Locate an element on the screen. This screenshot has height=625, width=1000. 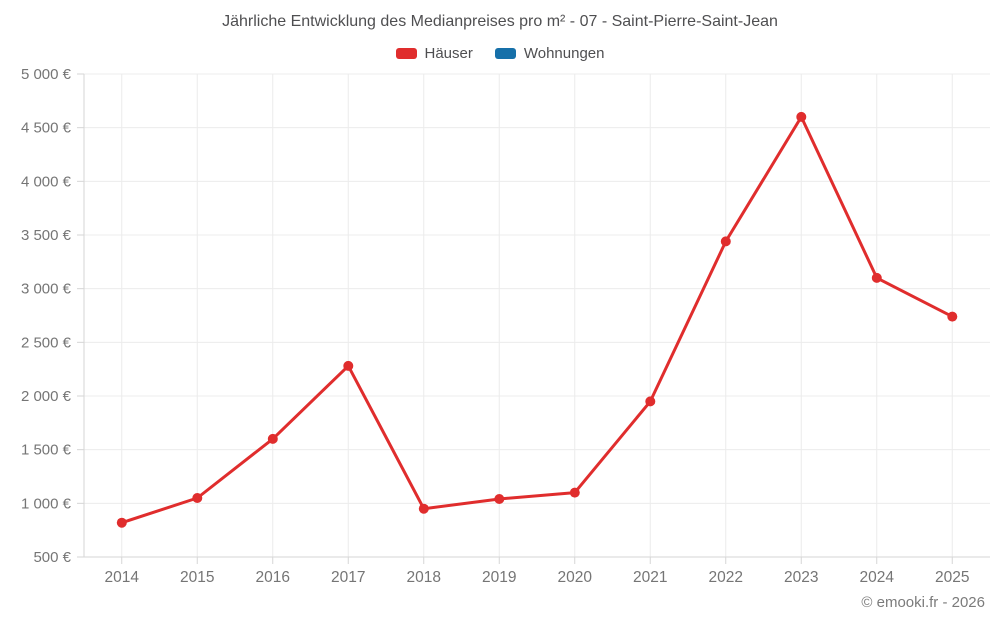
wohnungen-series-swatch is located at coordinates (505, 53).